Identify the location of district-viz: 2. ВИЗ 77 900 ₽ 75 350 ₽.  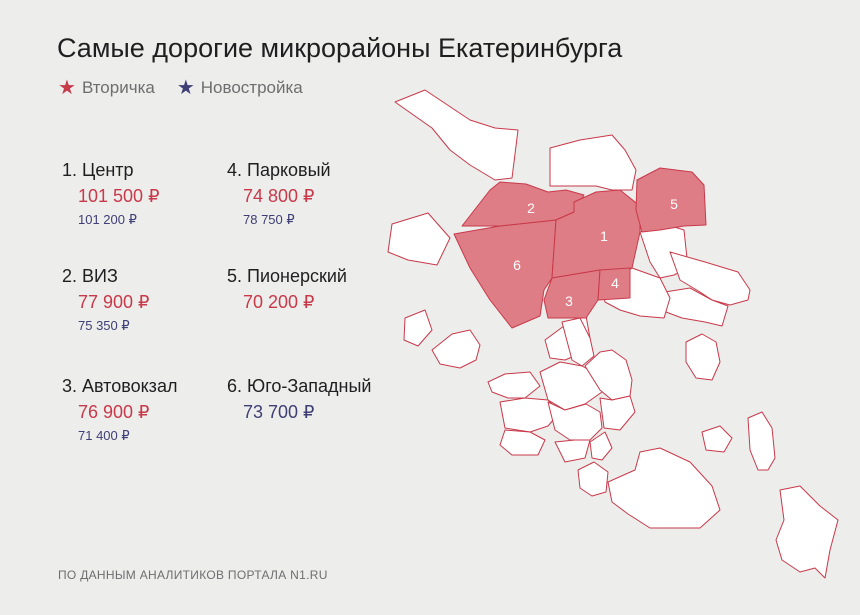
(142, 300).